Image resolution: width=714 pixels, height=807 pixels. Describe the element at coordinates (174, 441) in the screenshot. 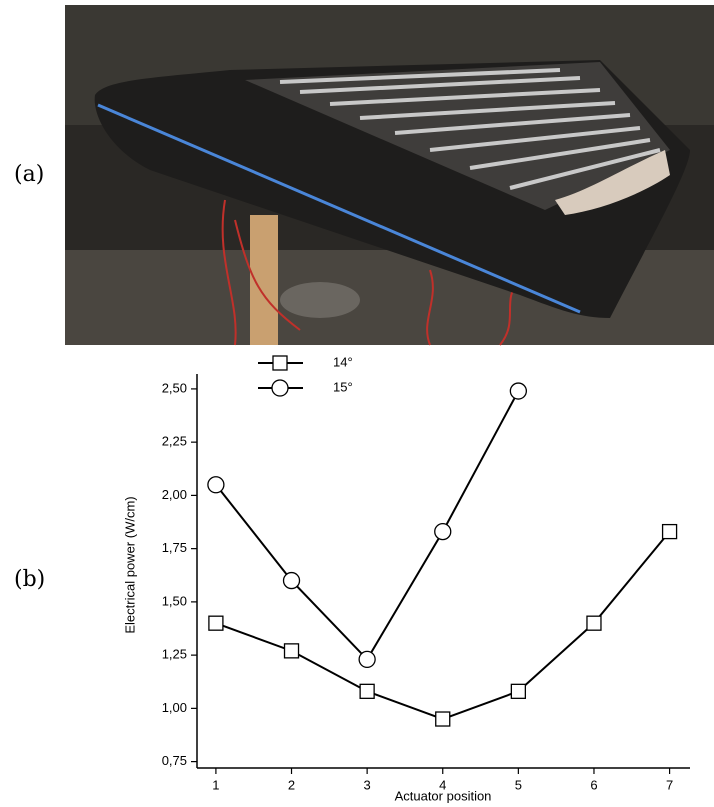

I see `y-tick-label: 2,25` at that location.